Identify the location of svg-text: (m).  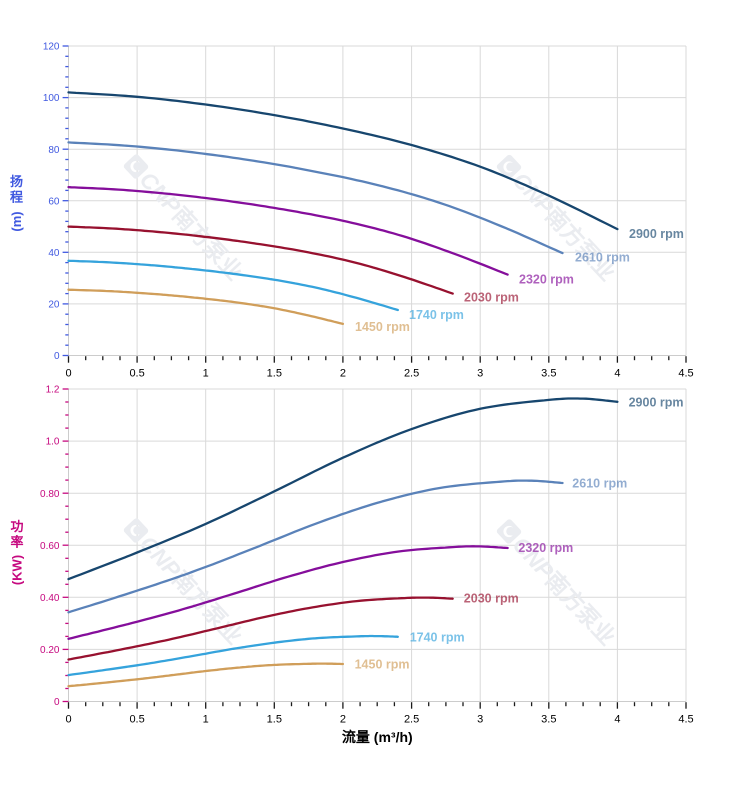
(16, 221).